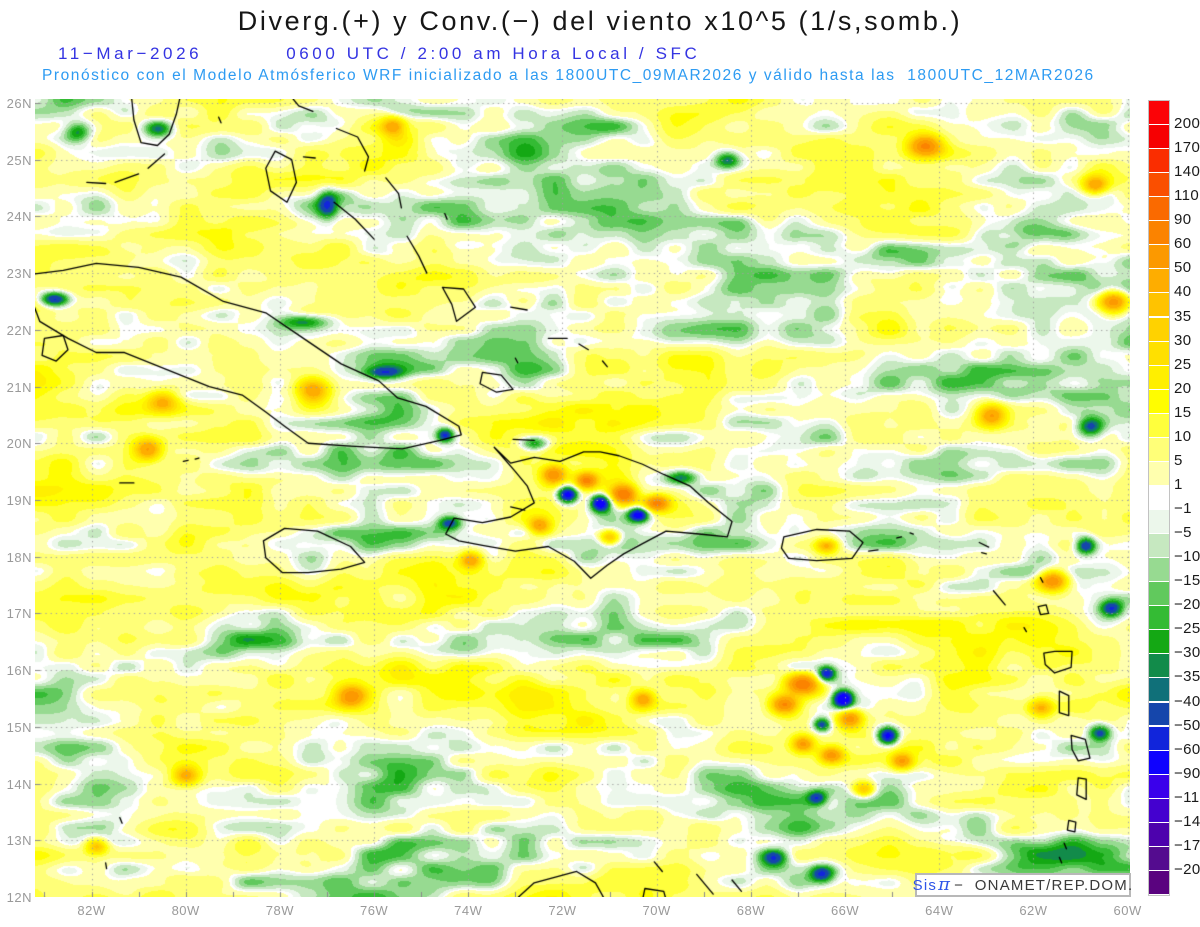 This screenshot has width=1200, height=927. What do you see at coordinates (1187, 749) in the screenshot?
I see `colorbar-label: −60` at bounding box center [1187, 749].